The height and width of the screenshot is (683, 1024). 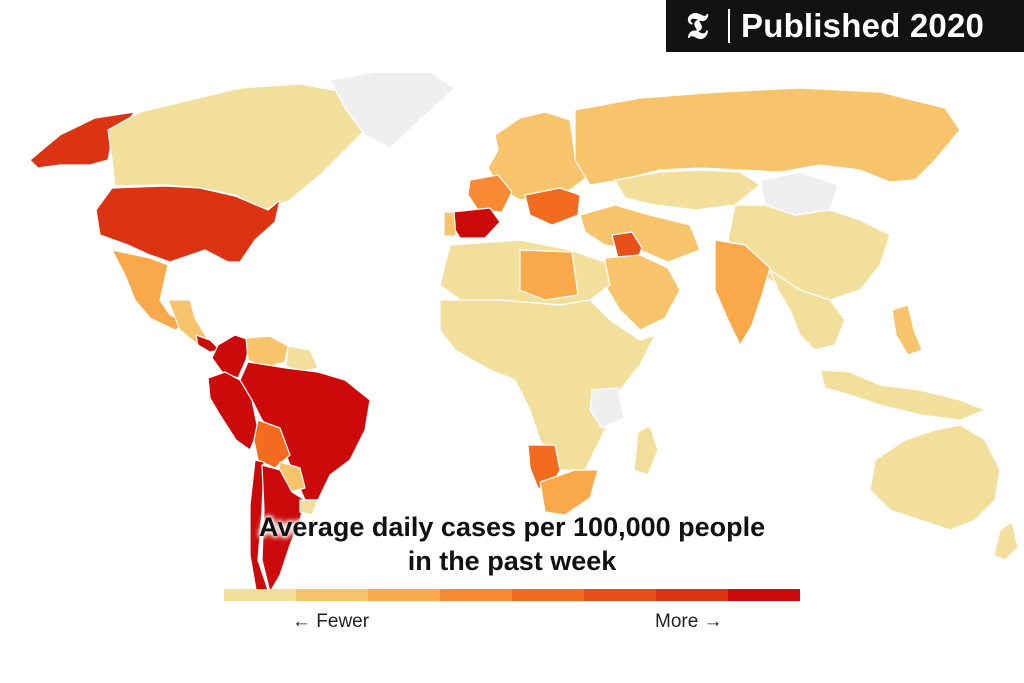 What do you see at coordinates (742, 292) in the screenshot?
I see `region-india` at bounding box center [742, 292].